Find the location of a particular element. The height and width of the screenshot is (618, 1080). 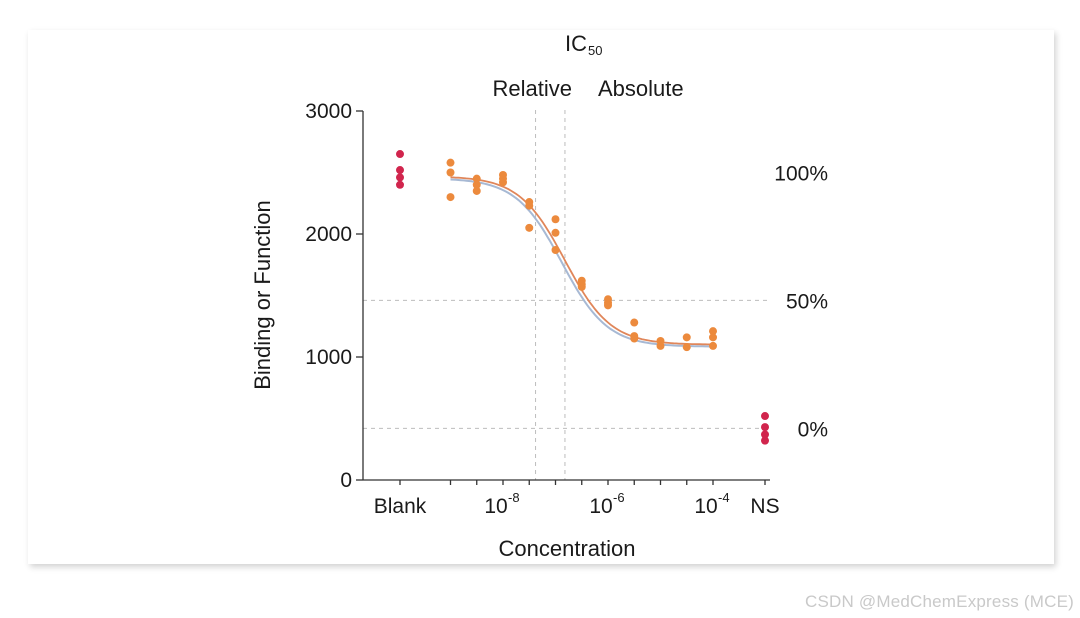

x-tick-label-exponent: -8 is located at coordinates (514, 497).